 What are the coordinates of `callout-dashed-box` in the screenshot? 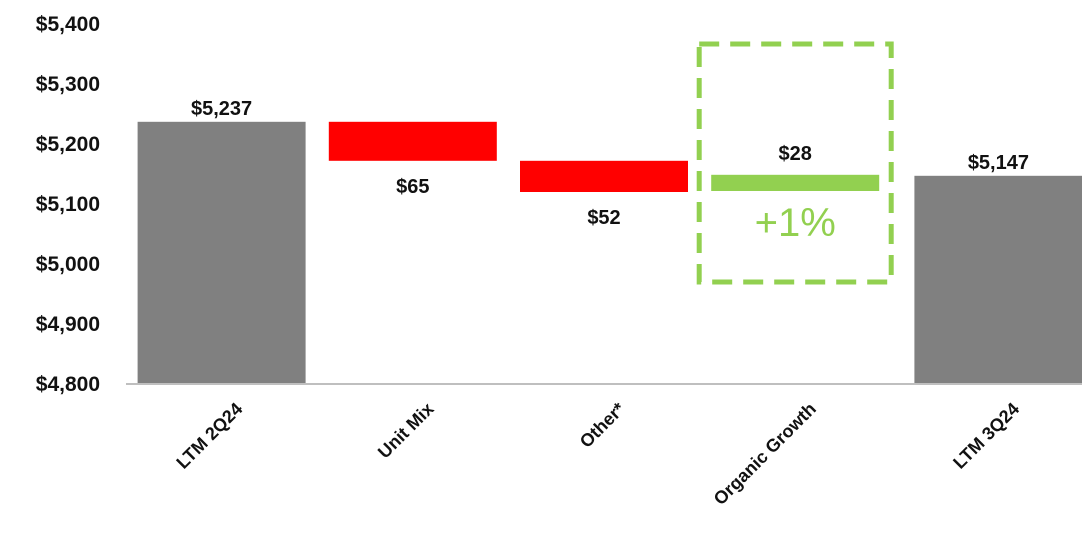 It's located at (795, 163).